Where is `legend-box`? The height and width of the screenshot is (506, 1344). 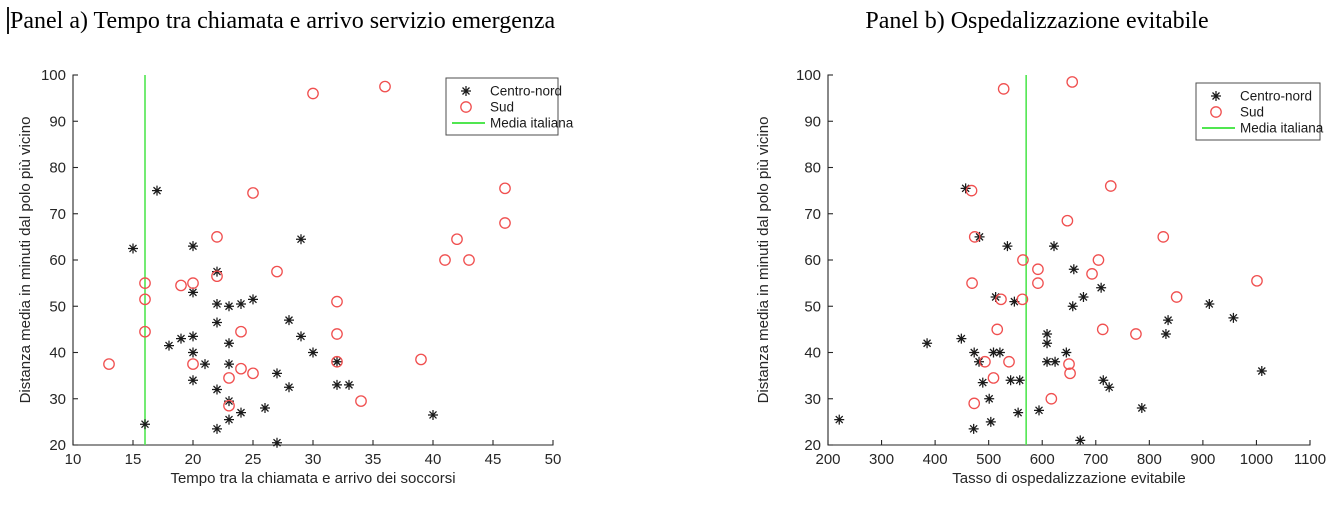 legend-box is located at coordinates (1258, 111).